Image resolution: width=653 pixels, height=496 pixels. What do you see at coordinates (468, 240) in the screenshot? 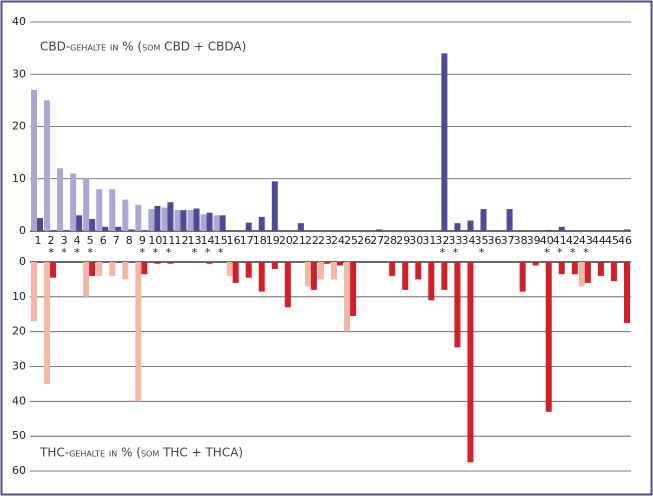
I see `x-tick-label: 34` at bounding box center [468, 240].